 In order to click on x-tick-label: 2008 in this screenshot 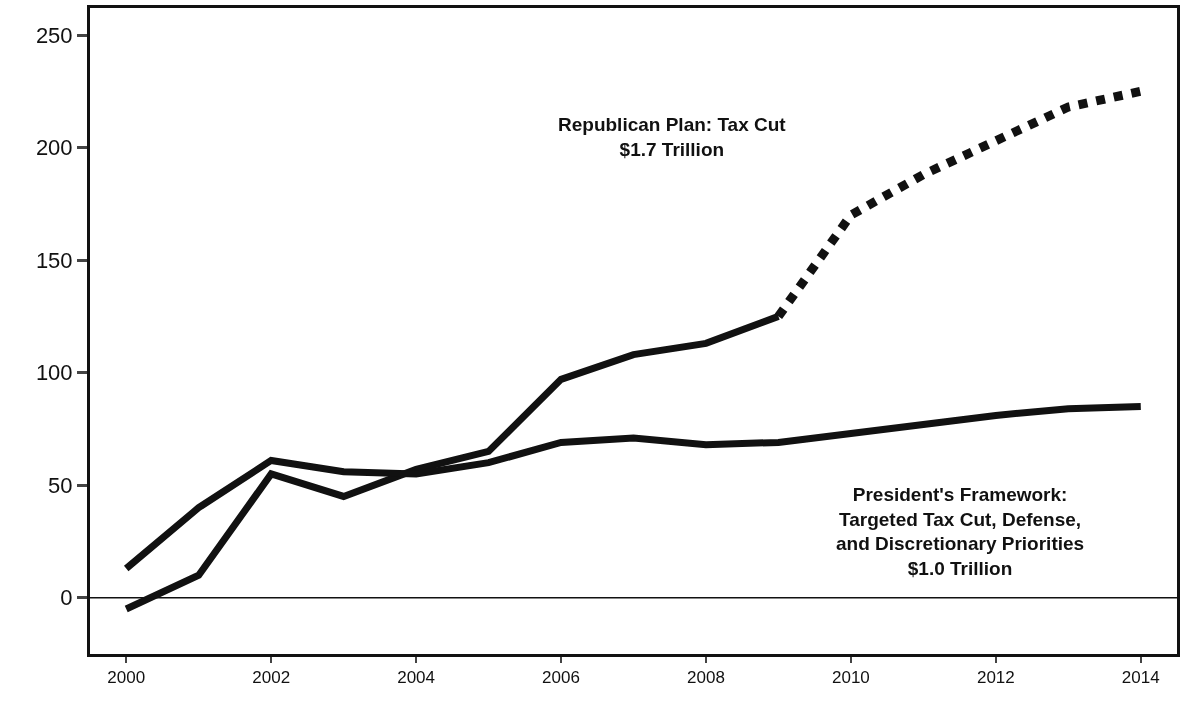, I will do `click(706, 678)`.